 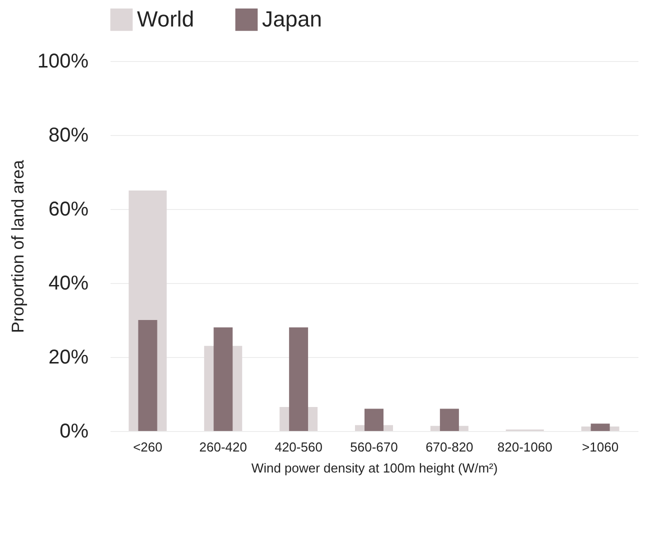 I want to click on y-axis-title: Proportion of land area, so click(x=18, y=246).